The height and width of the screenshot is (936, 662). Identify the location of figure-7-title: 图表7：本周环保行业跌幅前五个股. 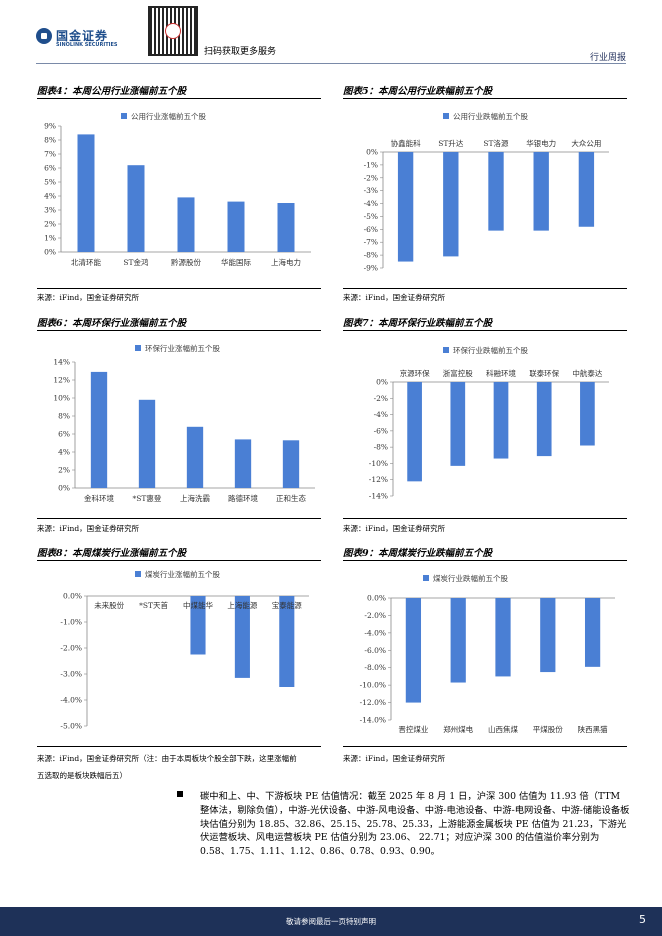
(418, 323).